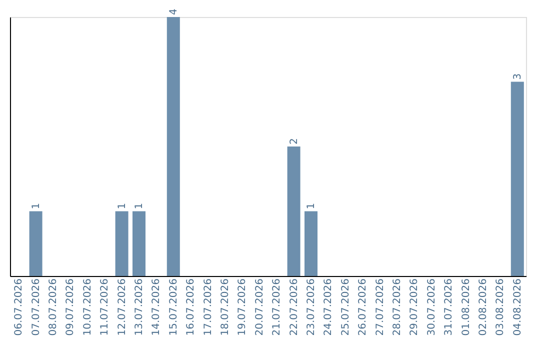 The image size is (540, 340). I want to click on x-tick-label: 27.07.2026, so click(380, 307).